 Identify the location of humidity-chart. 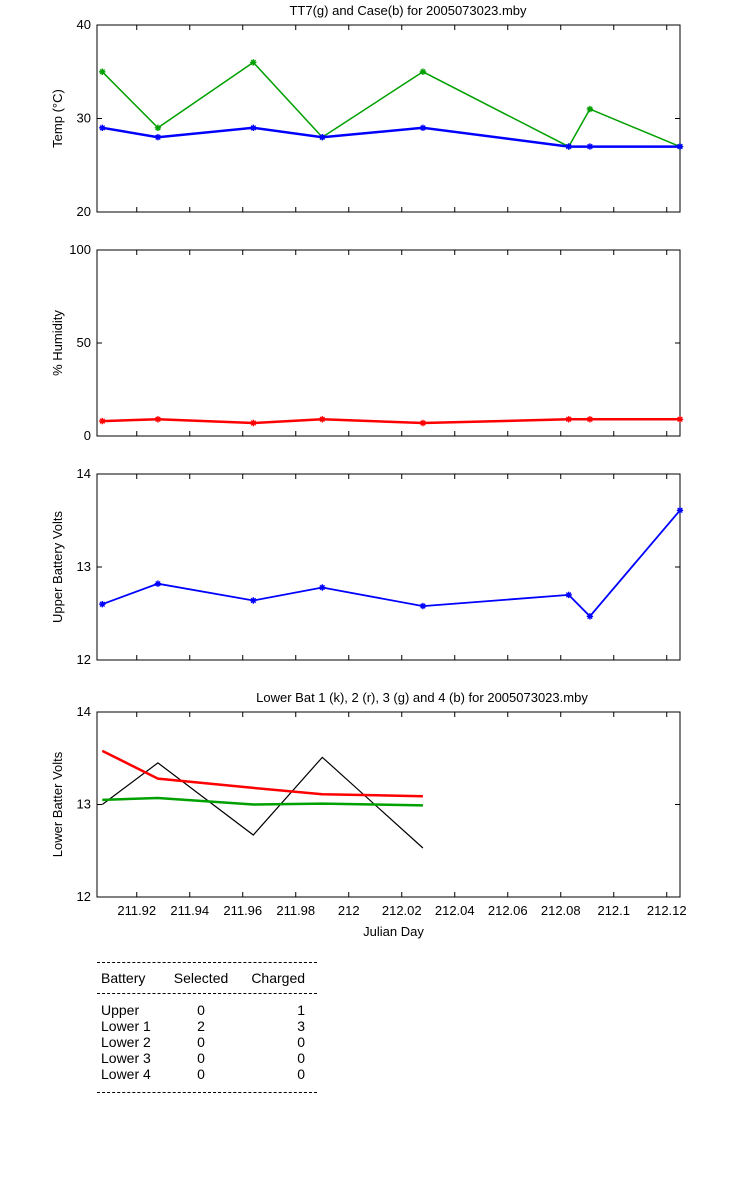
(390, 343).